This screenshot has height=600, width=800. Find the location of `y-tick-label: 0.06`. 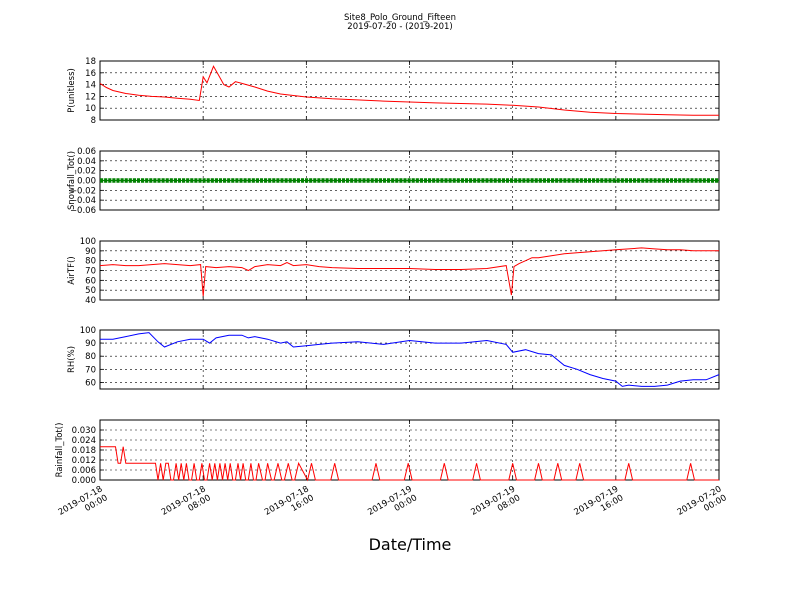

y-tick-label: 0.06 is located at coordinates (86, 152).